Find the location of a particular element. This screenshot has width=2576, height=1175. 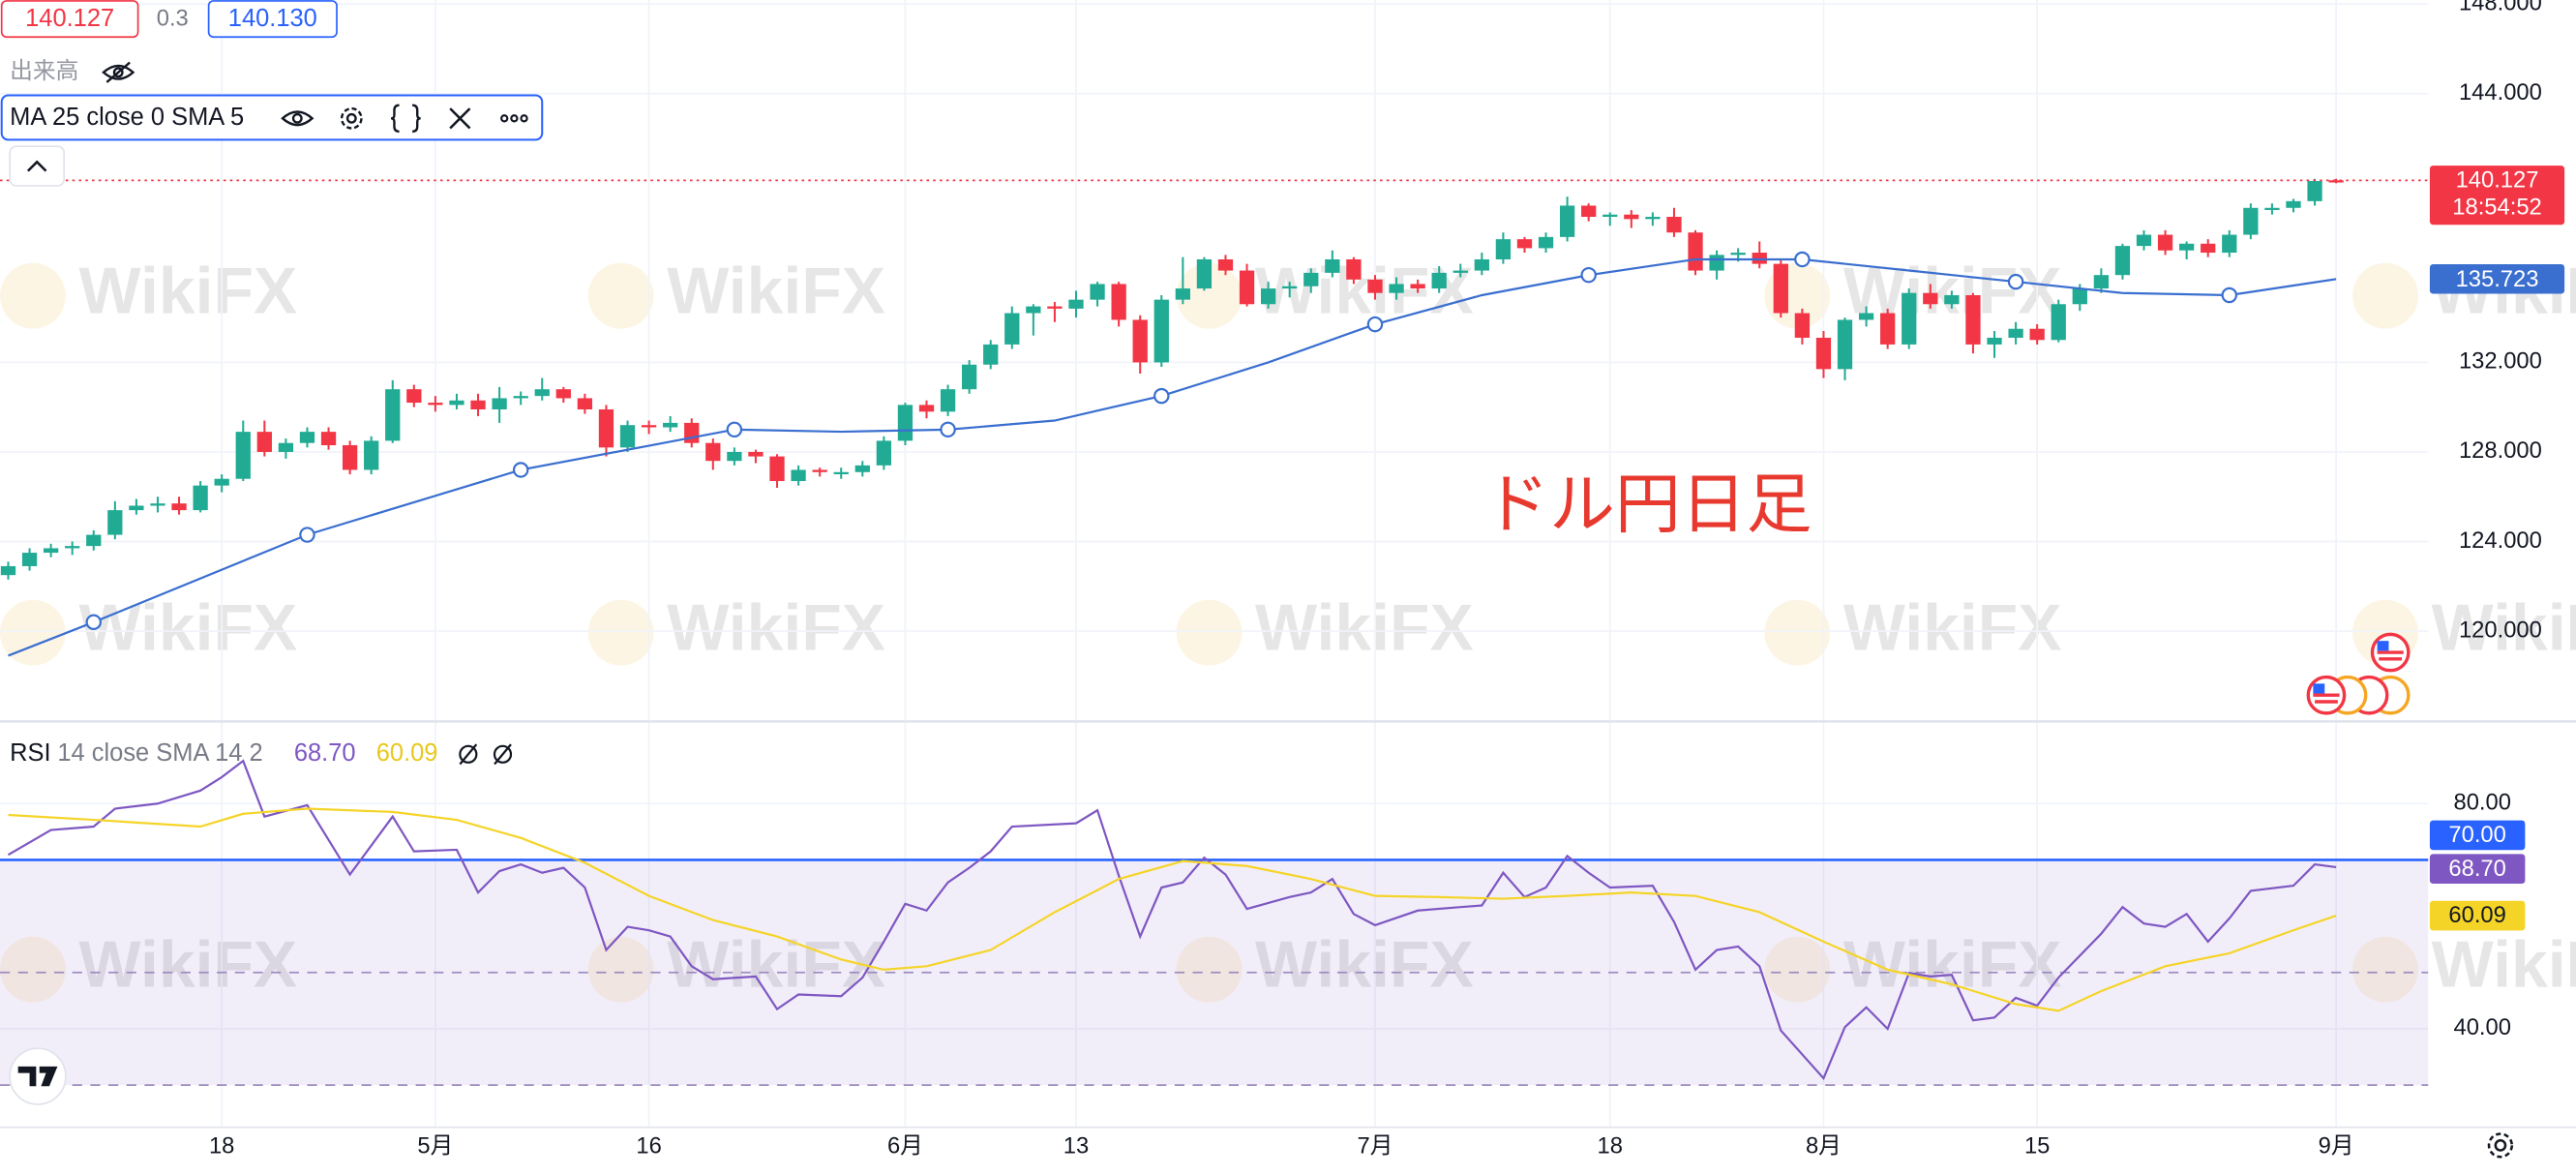

rsi-tag-text: 68.70 is located at coordinates (2476, 869).